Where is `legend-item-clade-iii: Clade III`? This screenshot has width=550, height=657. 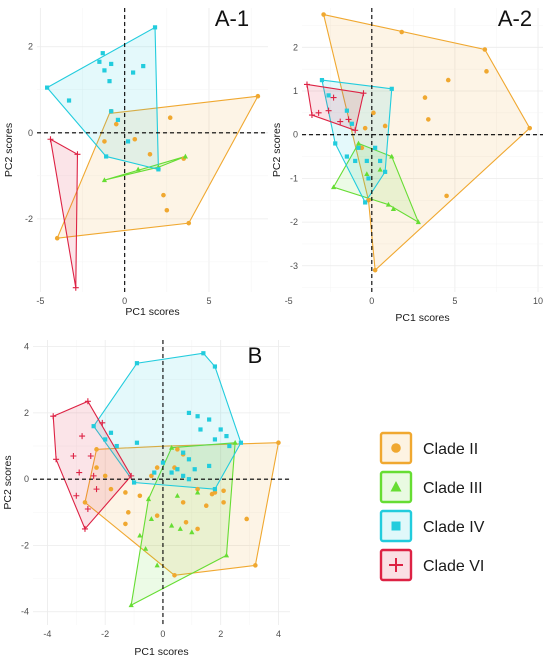 legend-item-clade-iii: Clade III is located at coordinates (431, 487).